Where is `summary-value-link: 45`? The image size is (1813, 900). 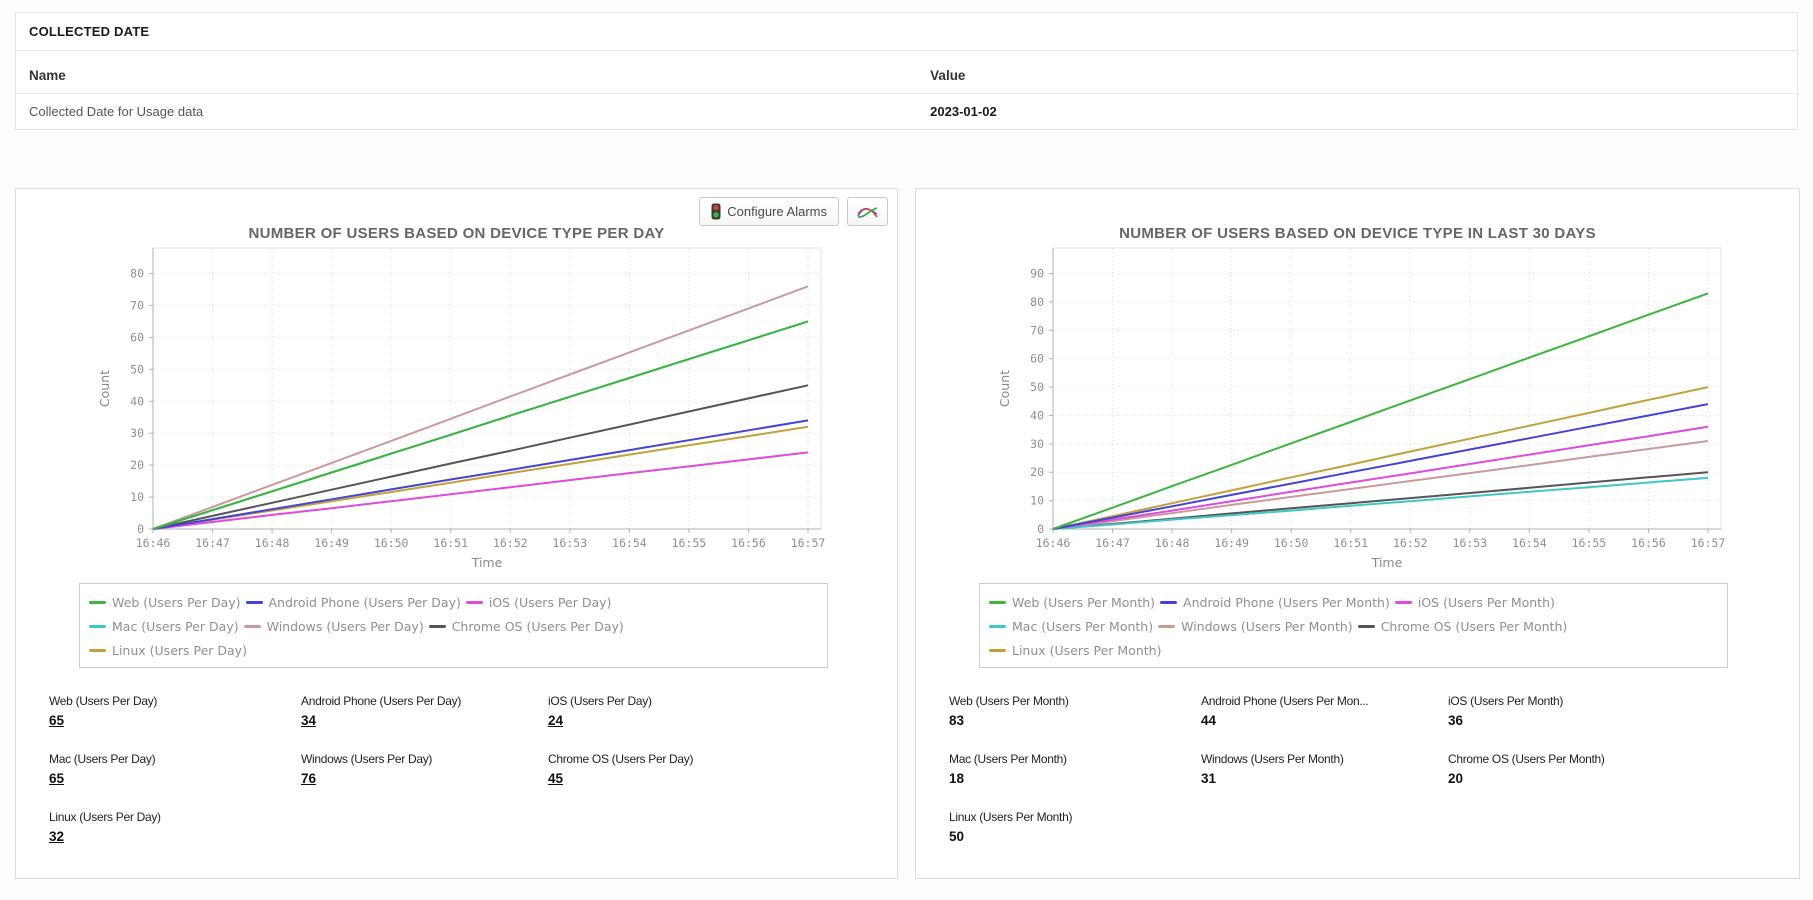 summary-value-link: 45 is located at coordinates (556, 778).